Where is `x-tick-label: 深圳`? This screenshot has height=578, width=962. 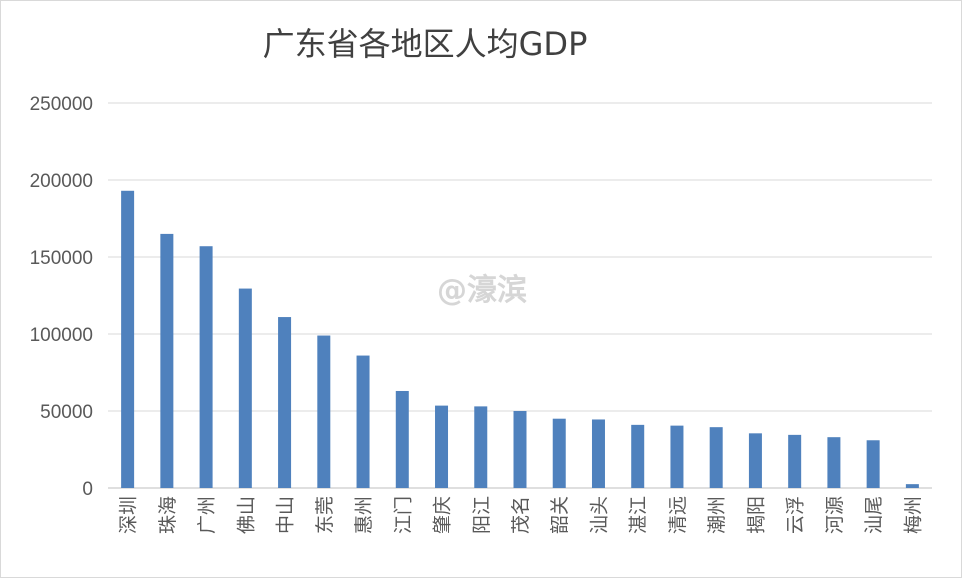
x-tick-label: 深圳 is located at coordinates (129, 515).